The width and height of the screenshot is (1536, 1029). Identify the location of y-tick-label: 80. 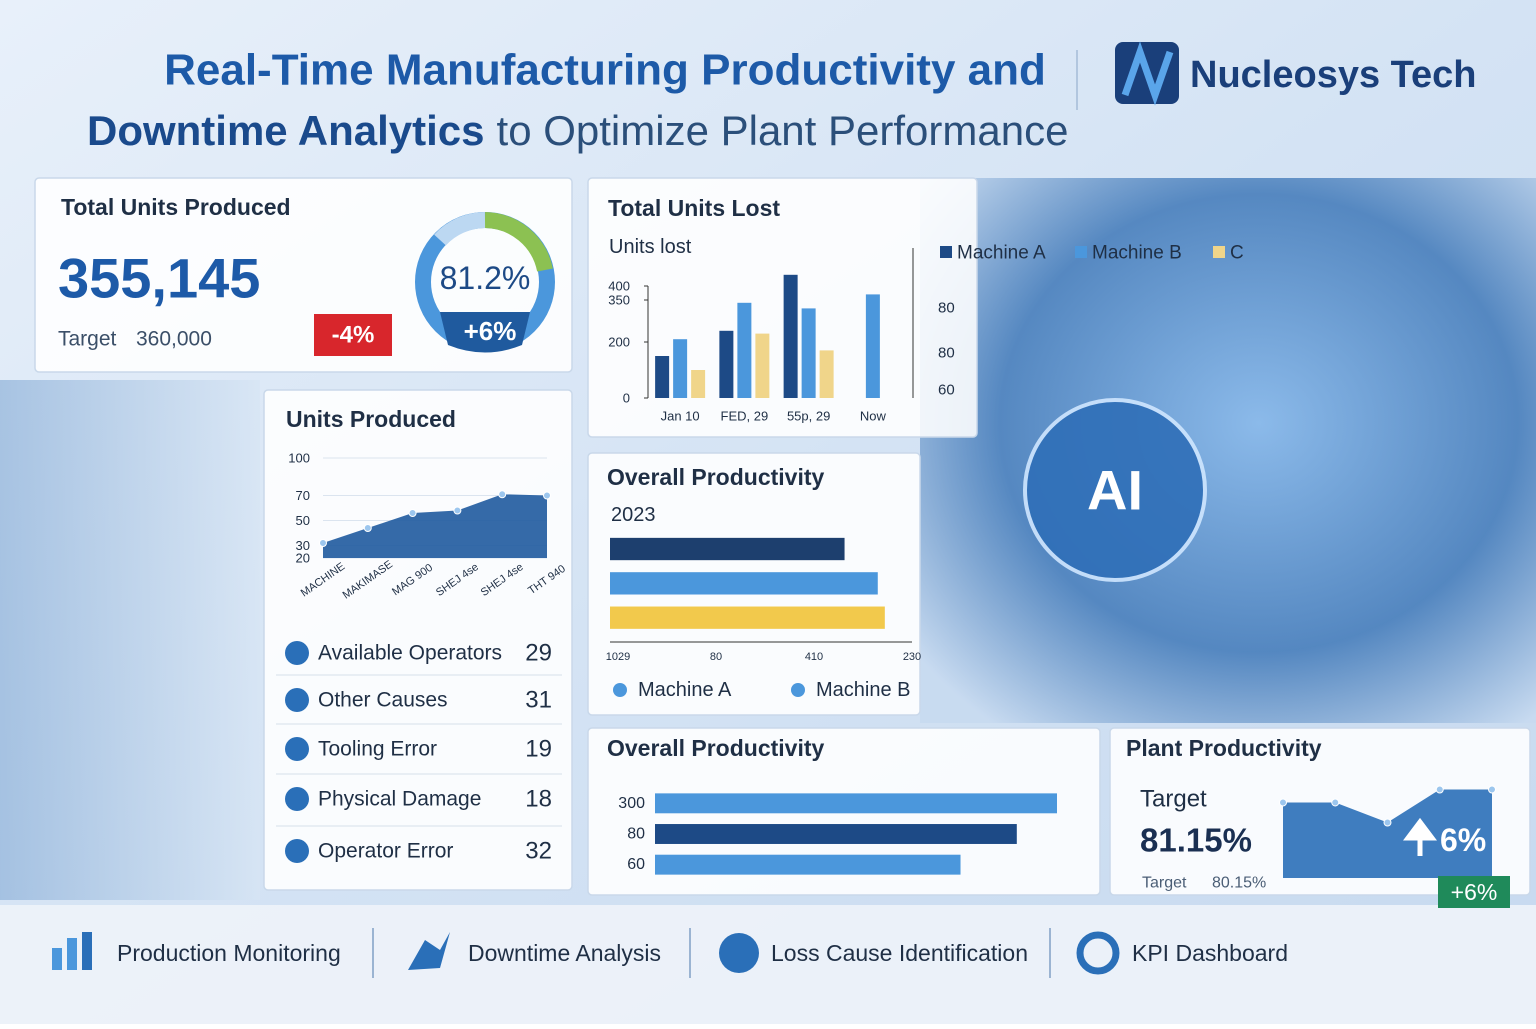
(636, 834).